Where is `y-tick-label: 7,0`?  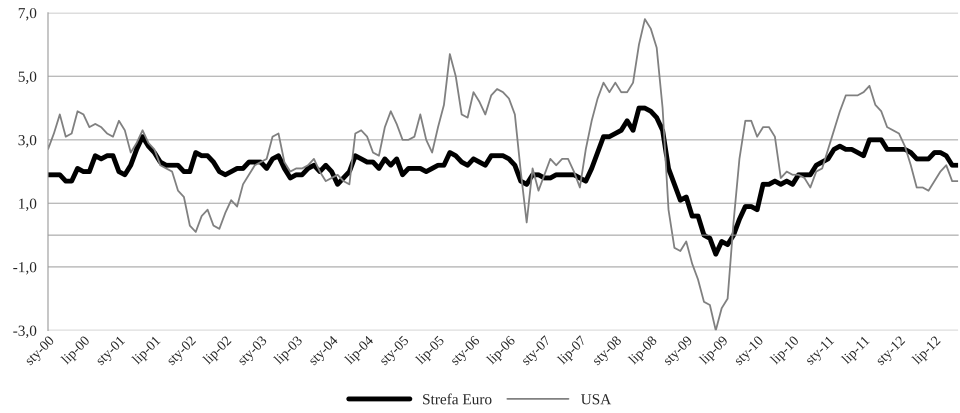 y-tick-label: 7,0 is located at coordinates (27, 14).